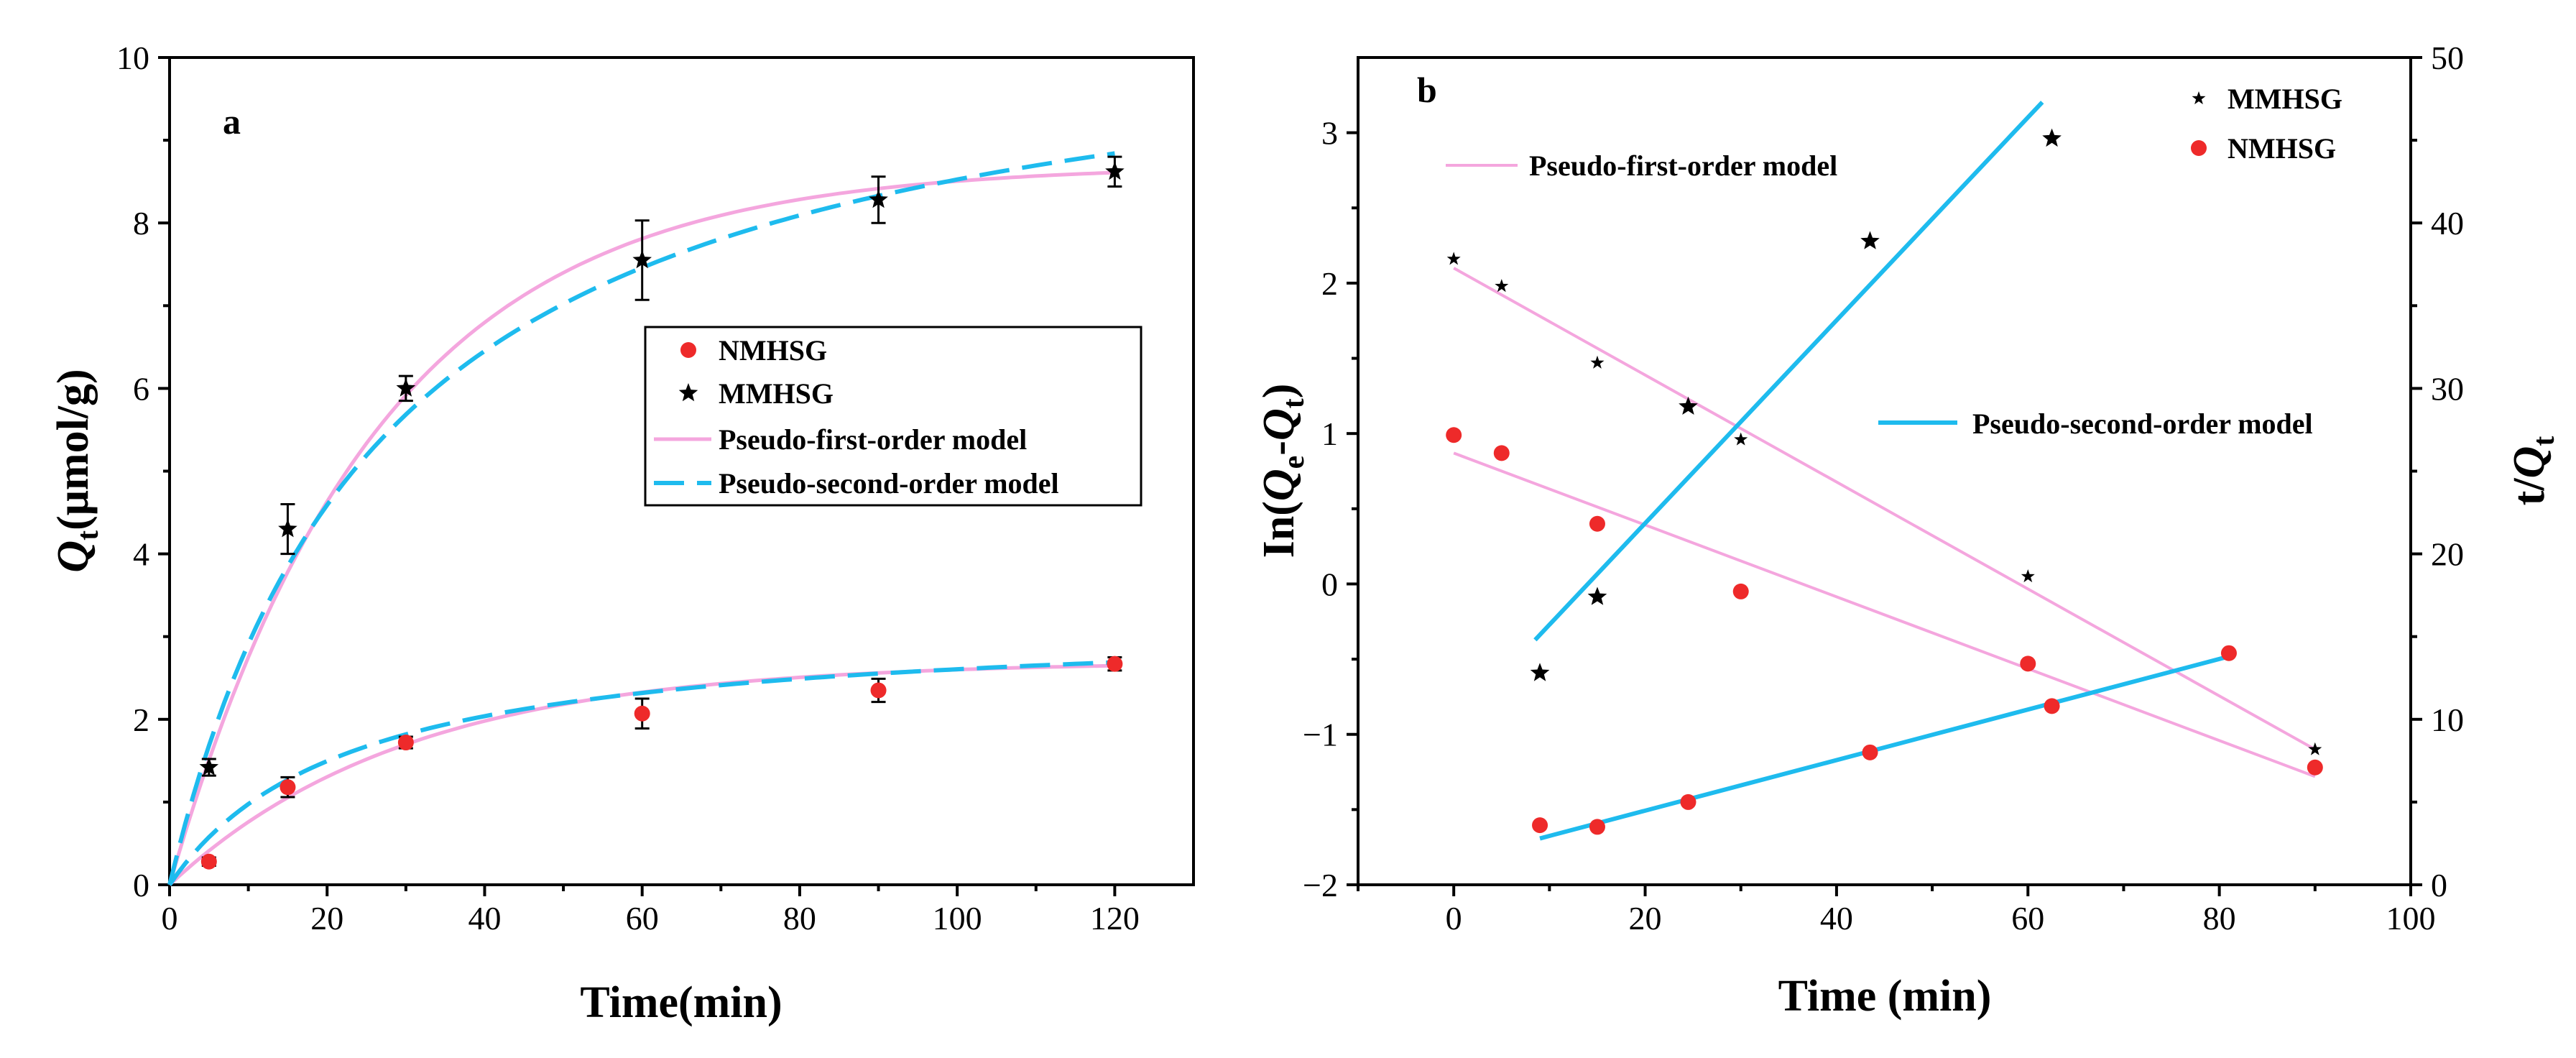 This screenshot has height=1058, width=2576. Describe the element at coordinates (1320, 885) in the screenshot. I see `left-y-tick-label: −2` at that location.